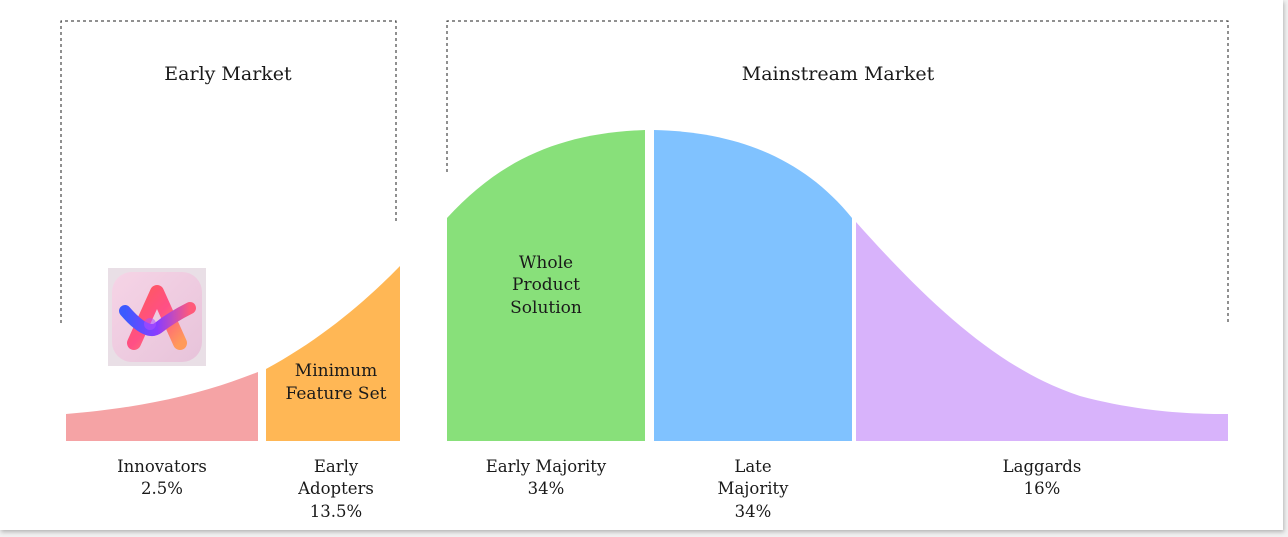 Image resolution: width=1288 pixels, height=537 pixels. What do you see at coordinates (753, 511) in the screenshot?
I see `late-majority-percent: 34%` at bounding box center [753, 511].